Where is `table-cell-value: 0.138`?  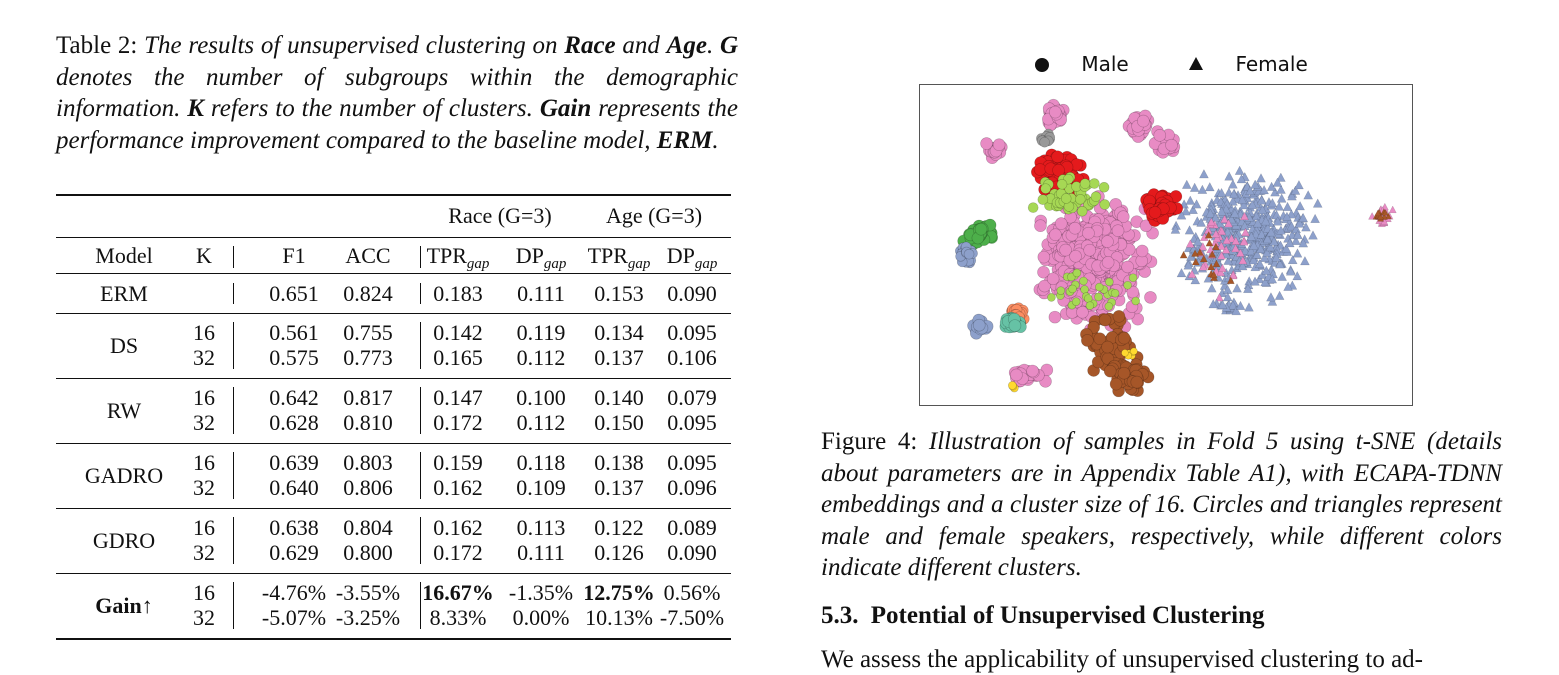 table-cell-value: 0.138 is located at coordinates (619, 462).